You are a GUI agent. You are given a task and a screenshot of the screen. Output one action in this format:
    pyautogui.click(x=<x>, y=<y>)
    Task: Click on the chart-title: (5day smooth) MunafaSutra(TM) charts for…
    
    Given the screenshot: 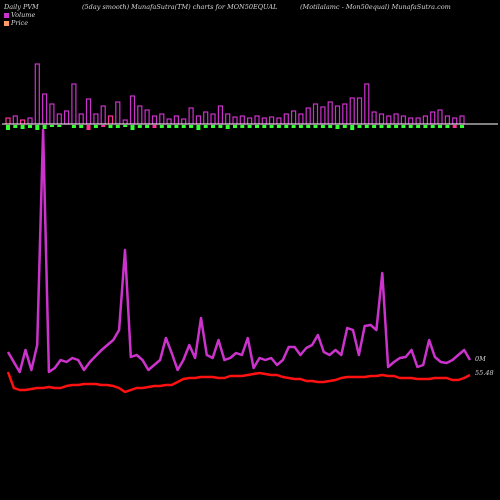 What is the action you would take?
    pyautogui.click(x=180, y=7)
    